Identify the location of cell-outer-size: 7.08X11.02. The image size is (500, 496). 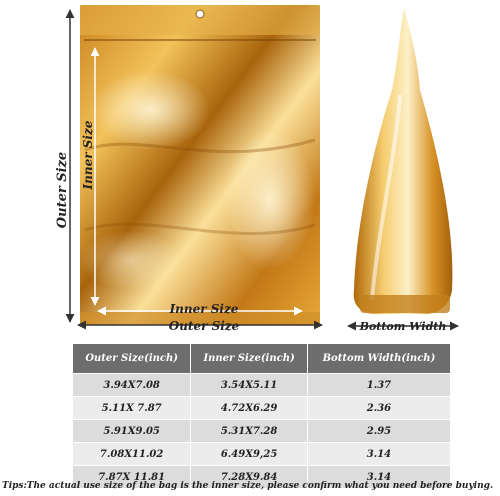
(131, 454).